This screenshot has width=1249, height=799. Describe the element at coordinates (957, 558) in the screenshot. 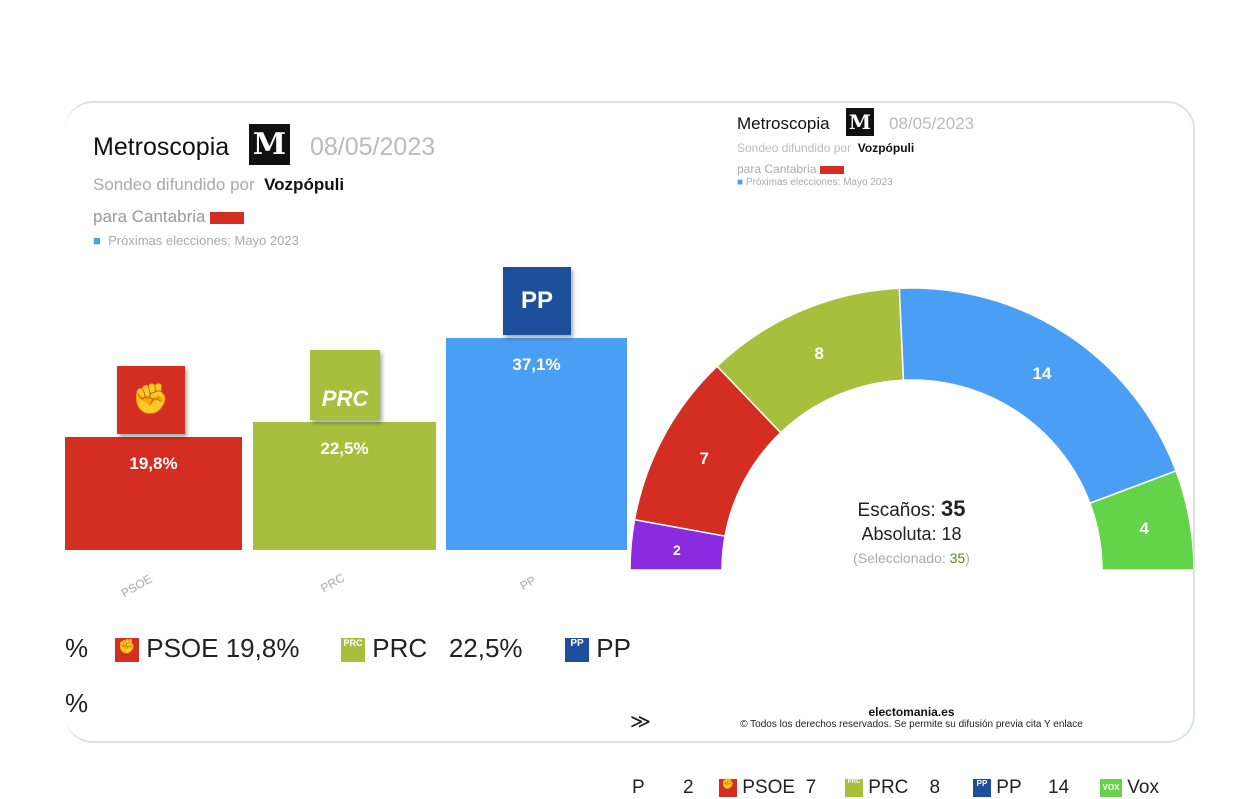

I see `selected-value: 35` at that location.